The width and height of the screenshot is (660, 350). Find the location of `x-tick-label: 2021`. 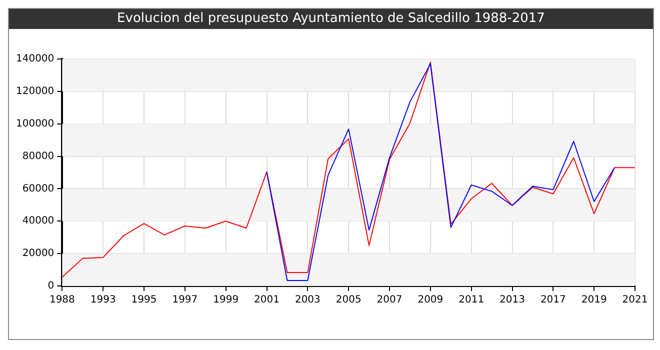

x-tick-label: 2021 is located at coordinates (635, 300).